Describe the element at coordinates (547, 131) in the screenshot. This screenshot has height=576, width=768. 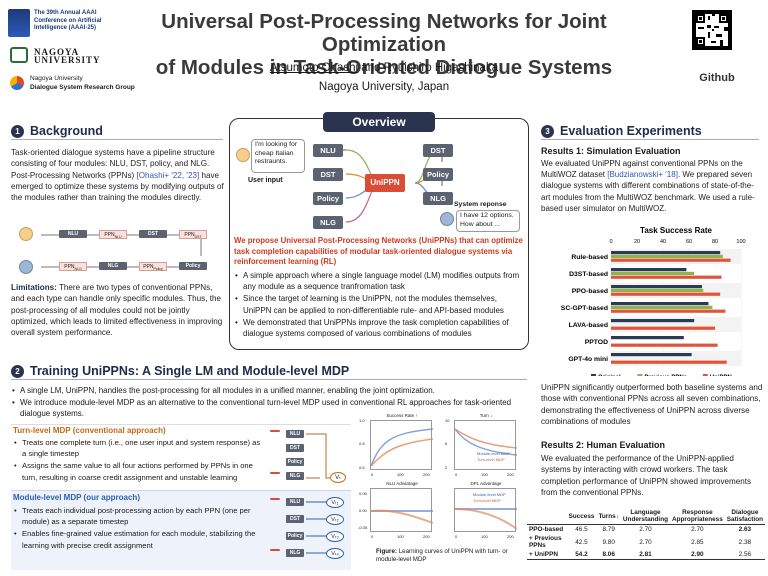
I see `section-number: 3` at that location.